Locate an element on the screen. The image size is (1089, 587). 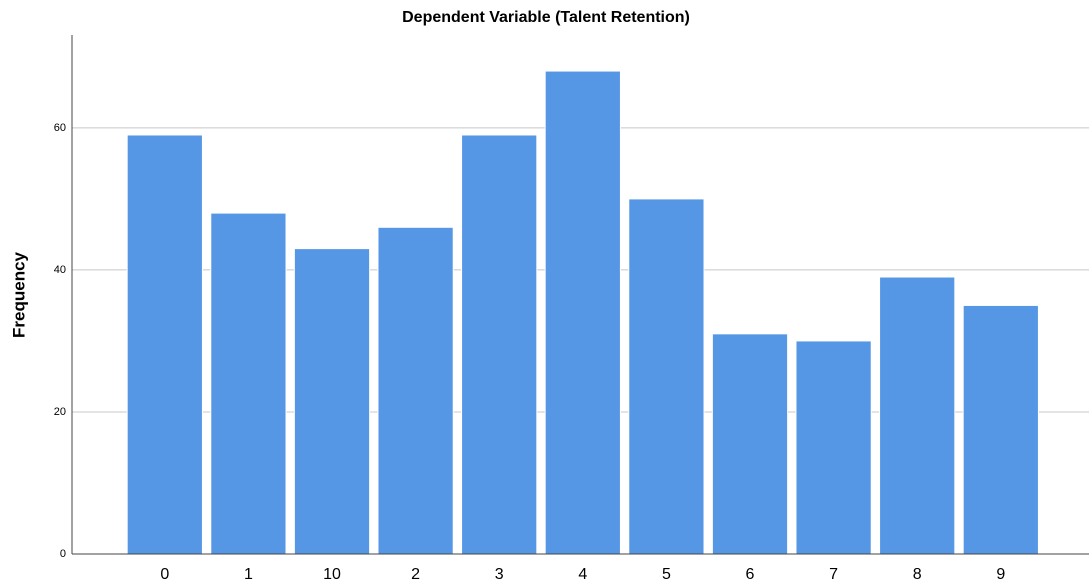
chart-title: Dependent Variable (Talent Retention) is located at coordinates (546, 17).